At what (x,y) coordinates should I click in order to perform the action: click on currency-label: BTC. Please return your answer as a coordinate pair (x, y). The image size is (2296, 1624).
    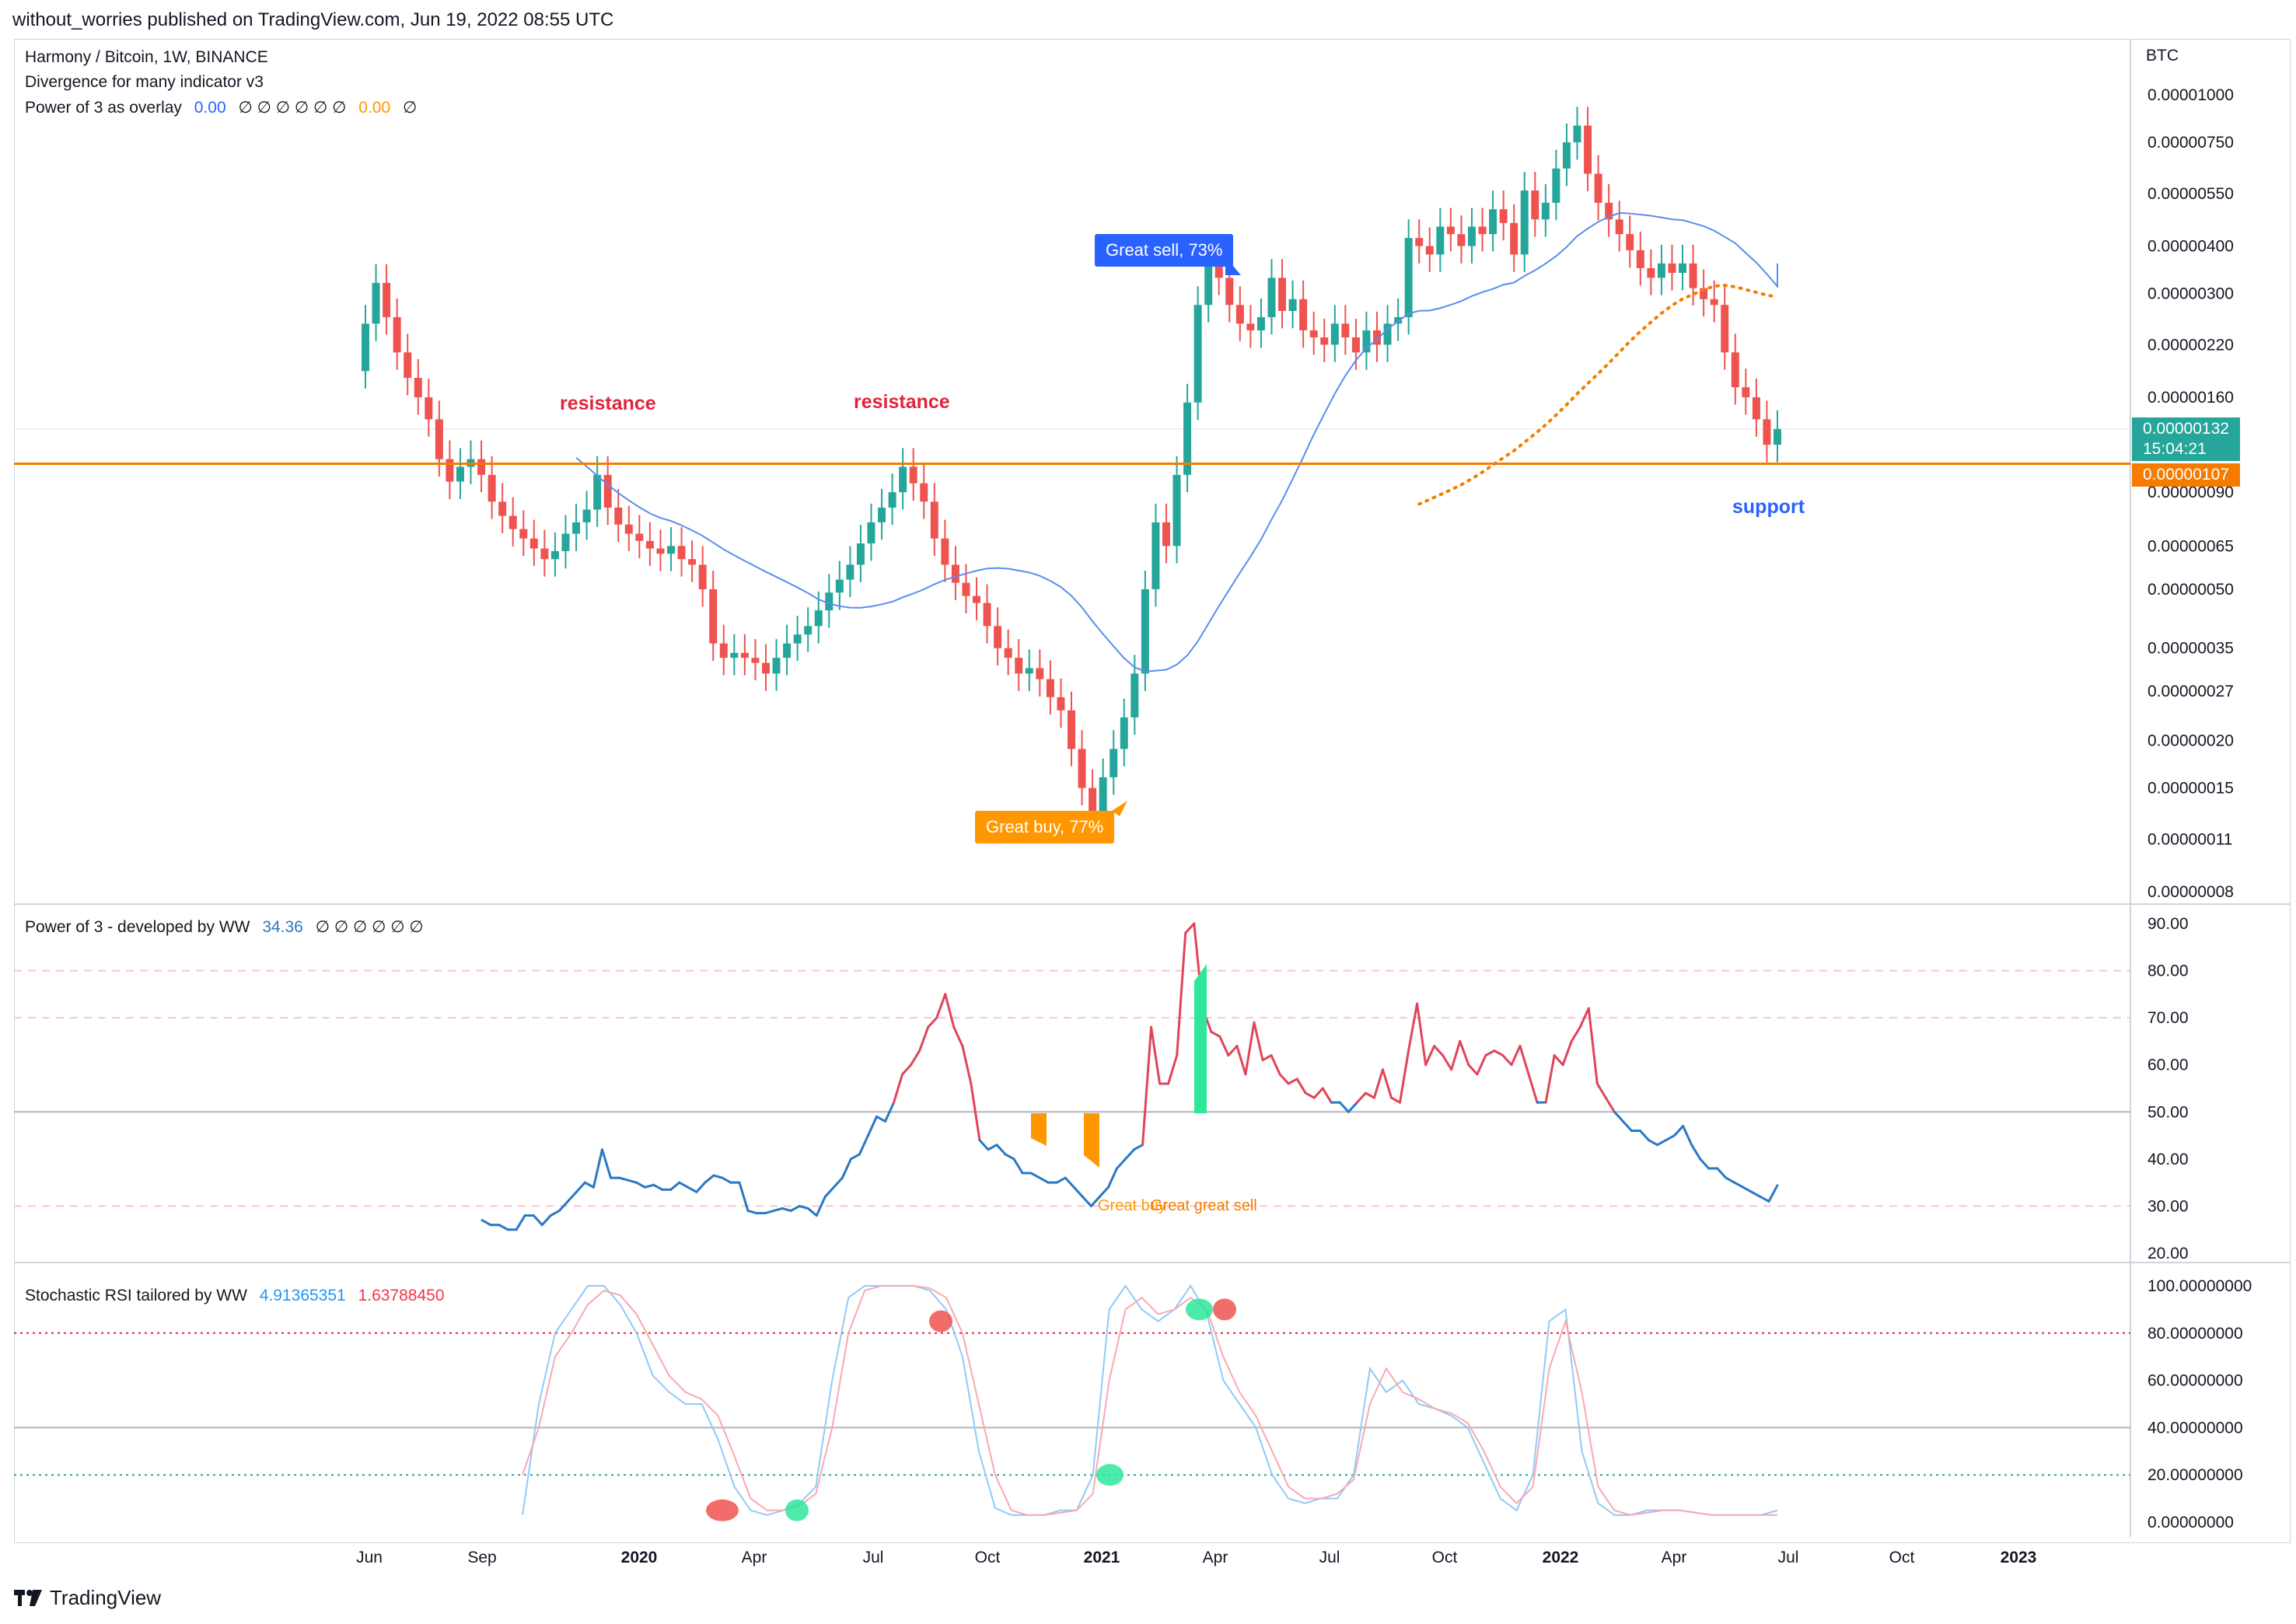
    Looking at the image, I should click on (2162, 56).